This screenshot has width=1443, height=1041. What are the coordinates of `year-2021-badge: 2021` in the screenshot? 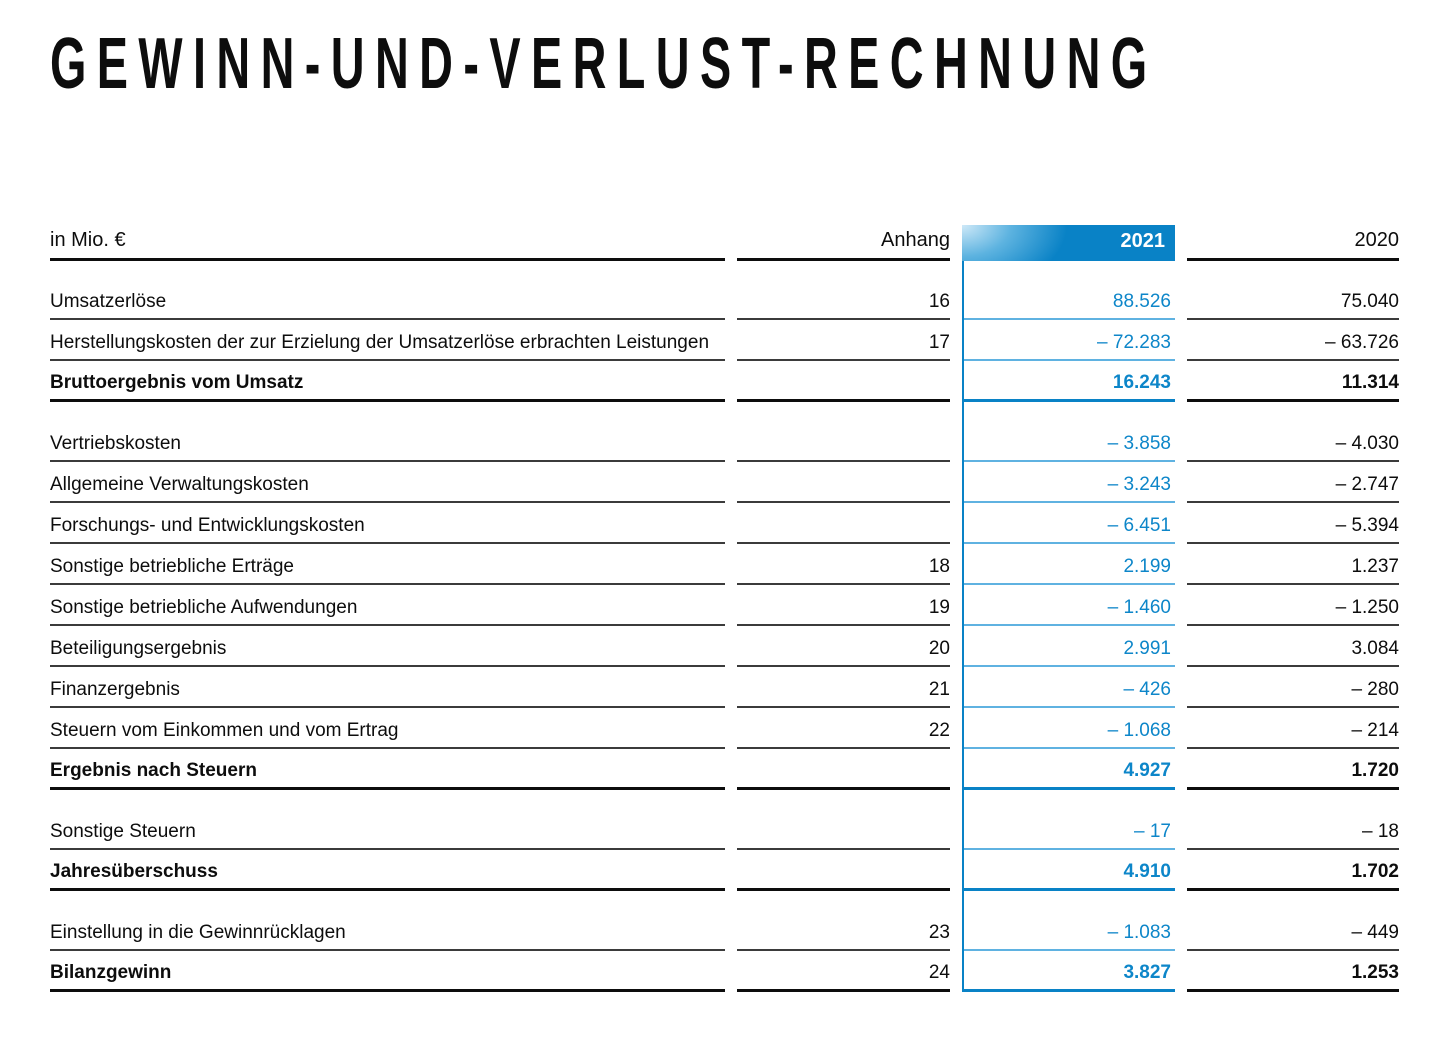 It's located at (1068, 243).